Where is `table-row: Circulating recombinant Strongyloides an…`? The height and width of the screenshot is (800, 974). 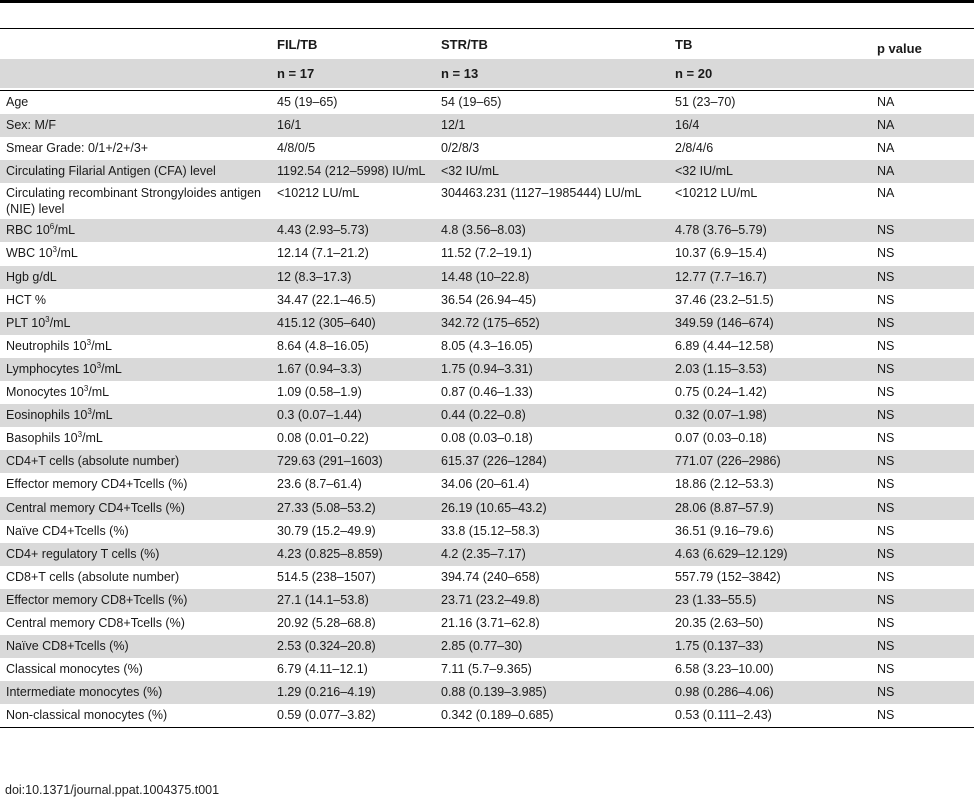 table-row: Circulating recombinant Strongyloides an… is located at coordinates (487, 201).